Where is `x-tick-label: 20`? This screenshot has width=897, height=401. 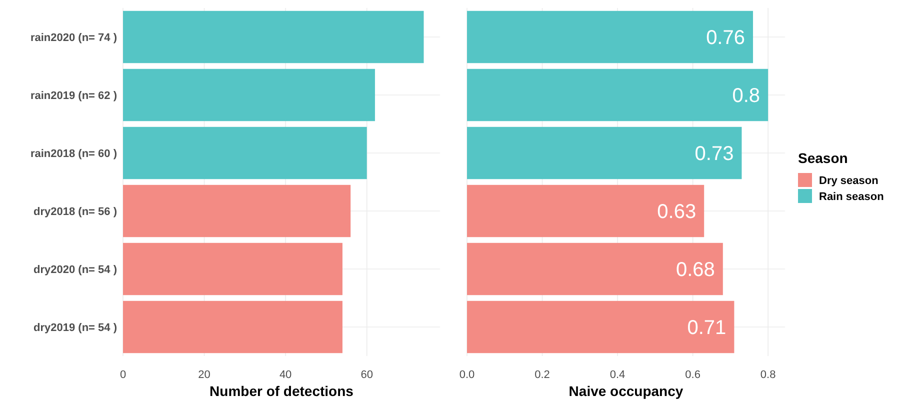
x-tick-label: 20 is located at coordinates (204, 375).